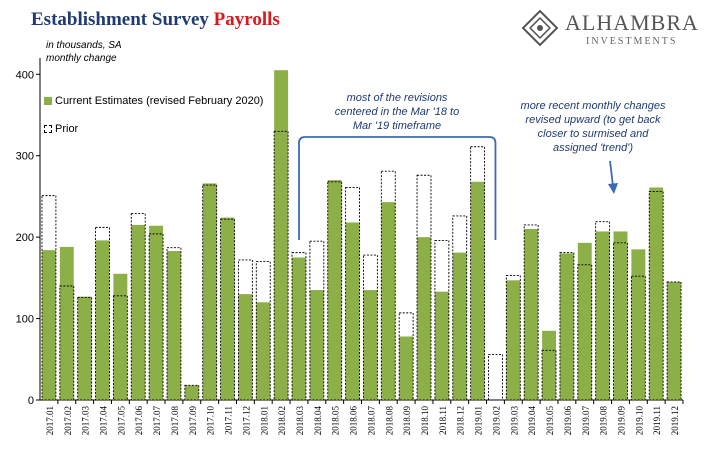  What do you see at coordinates (397, 98) in the screenshot?
I see `annotation-revisions-line: most of the revisions` at bounding box center [397, 98].